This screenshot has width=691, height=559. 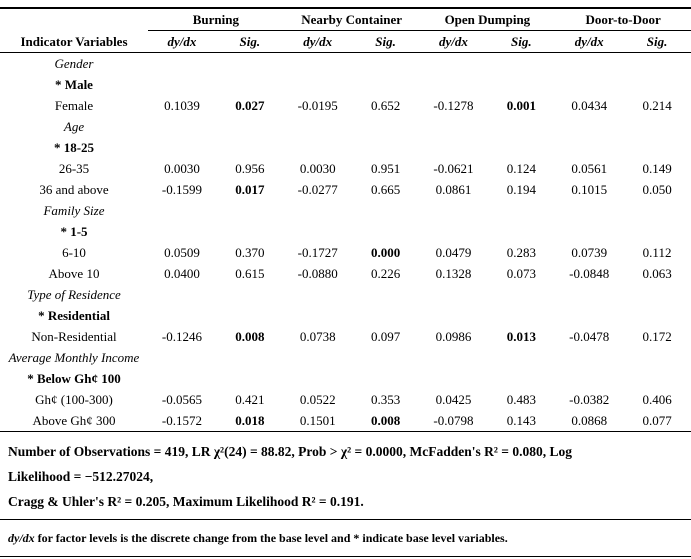 What do you see at coordinates (317, 273) in the screenshot?
I see `dydx-value: -0.0880` at bounding box center [317, 273].